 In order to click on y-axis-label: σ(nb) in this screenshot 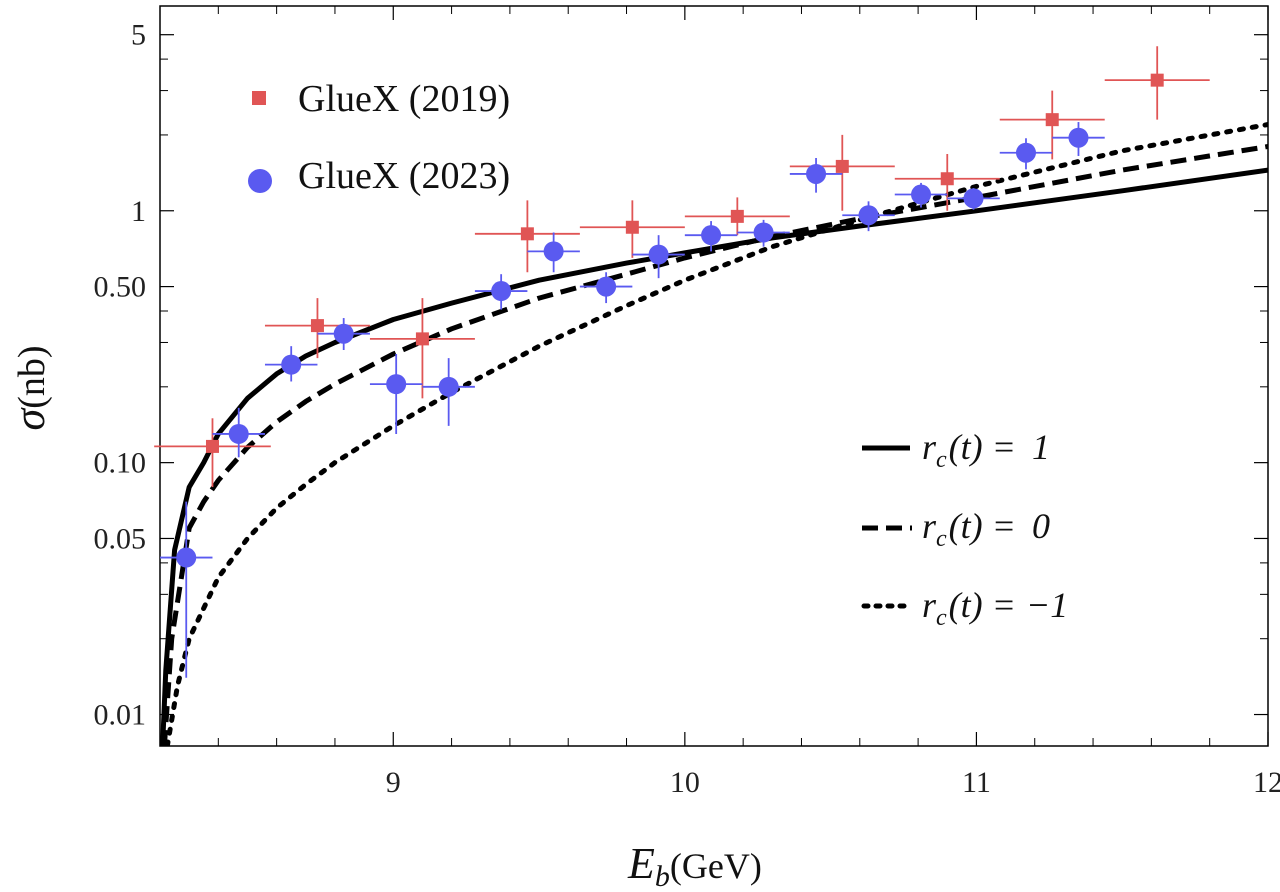, I will do `click(29, 387)`.